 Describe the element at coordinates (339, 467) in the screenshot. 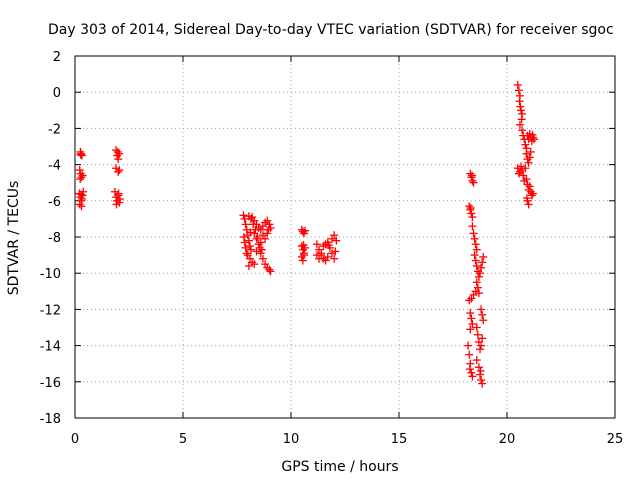

I see `x-axis-label: GPS time / hours` at that location.